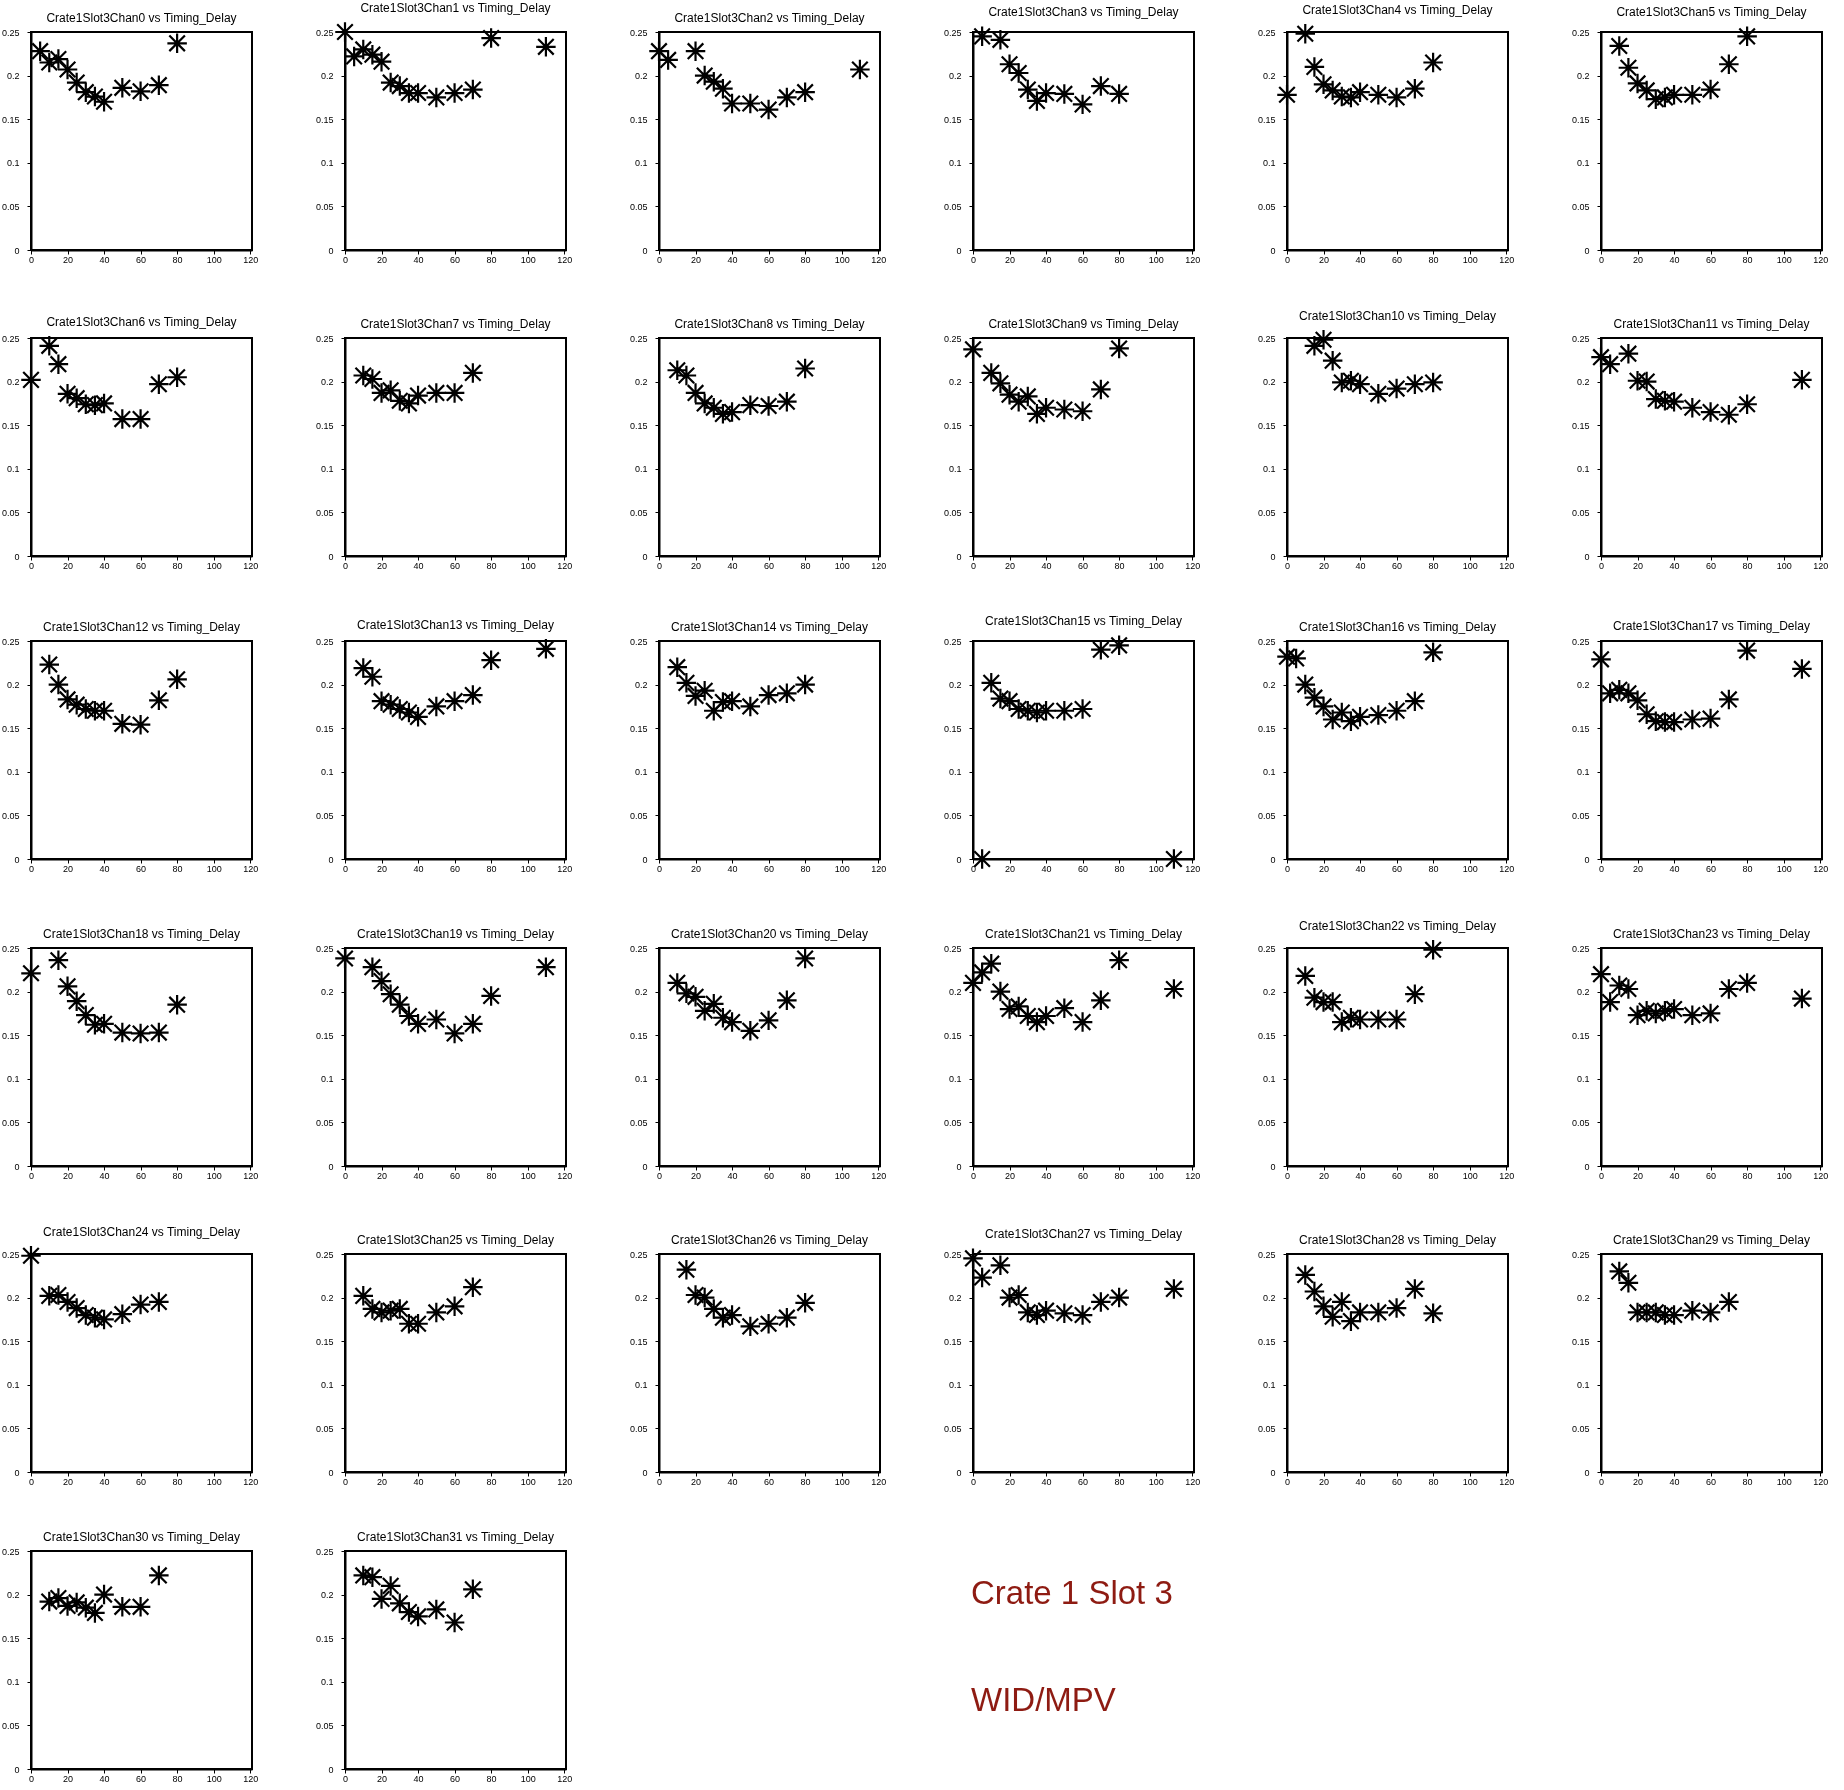  What do you see at coordinates (1193, 1175) in the screenshot?
I see `x-tick-label: 120` at bounding box center [1193, 1175].